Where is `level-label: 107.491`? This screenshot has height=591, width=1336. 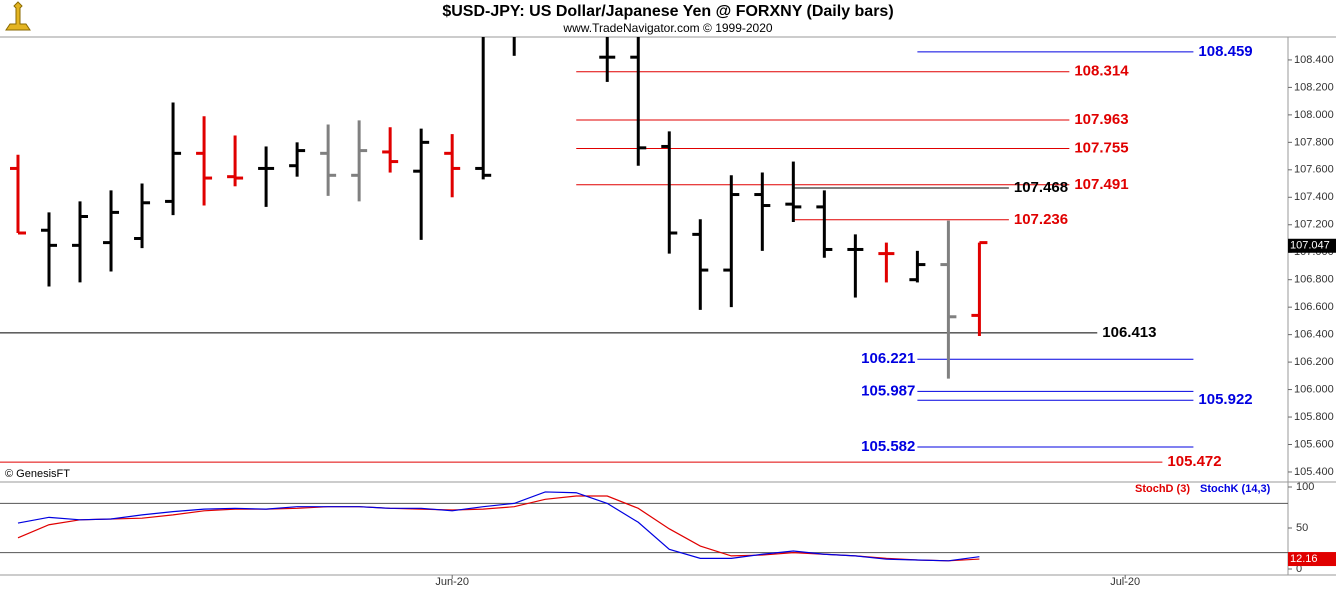
level-label: 107.491 is located at coordinates (1101, 184).